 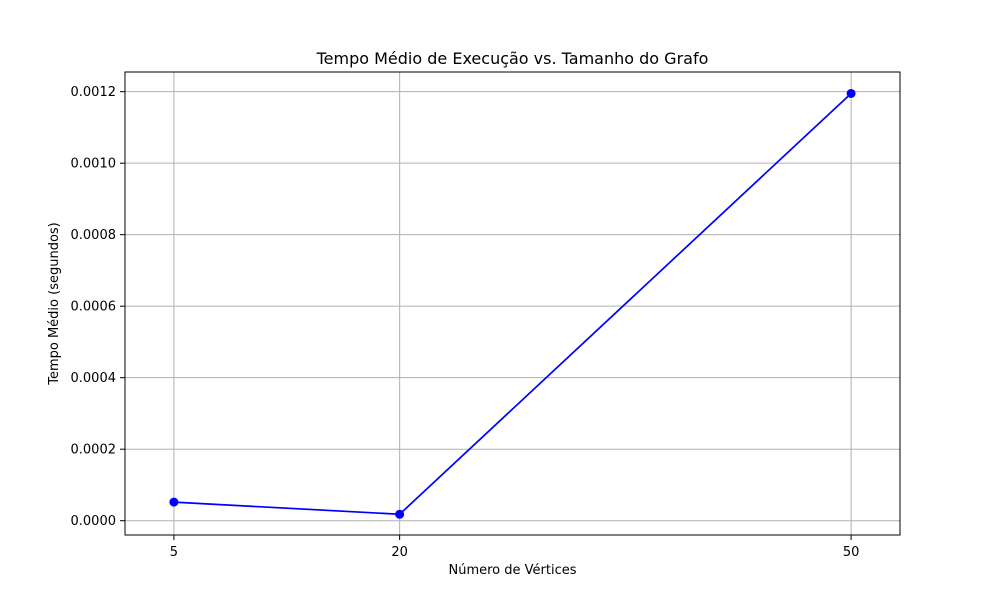 I want to click on y-tick-label-0: 0.0000, so click(x=94, y=521).